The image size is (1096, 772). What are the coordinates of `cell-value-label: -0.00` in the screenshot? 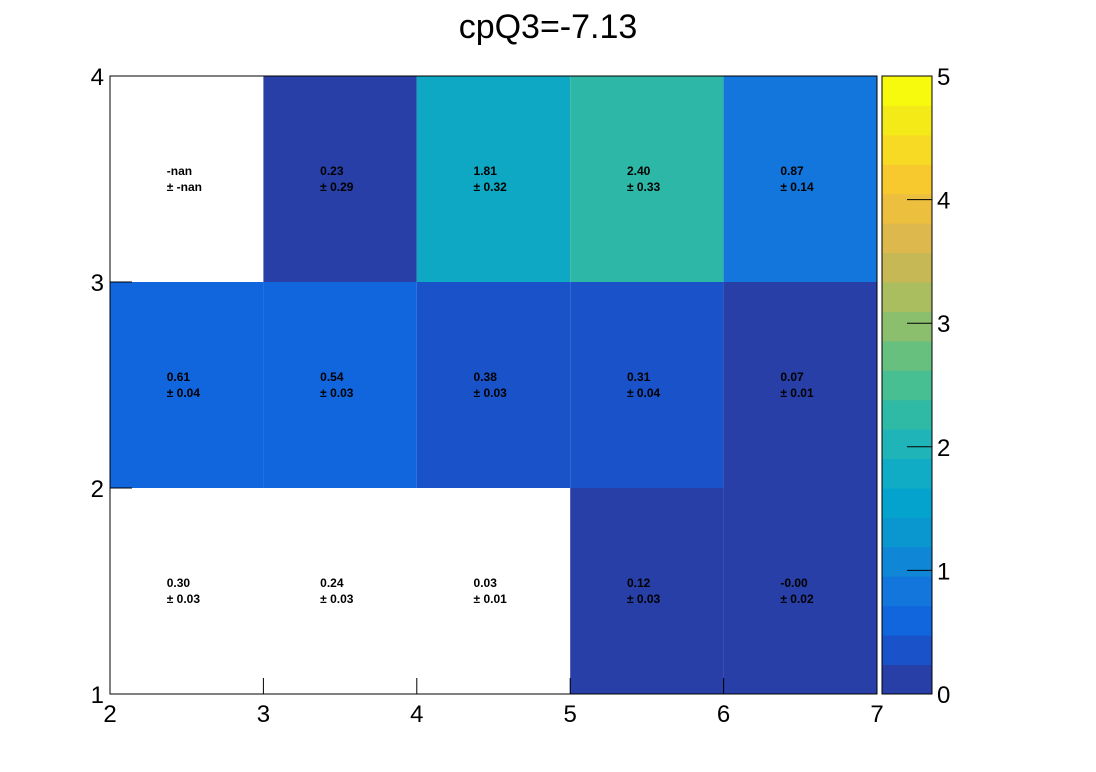 It's located at (794, 583).